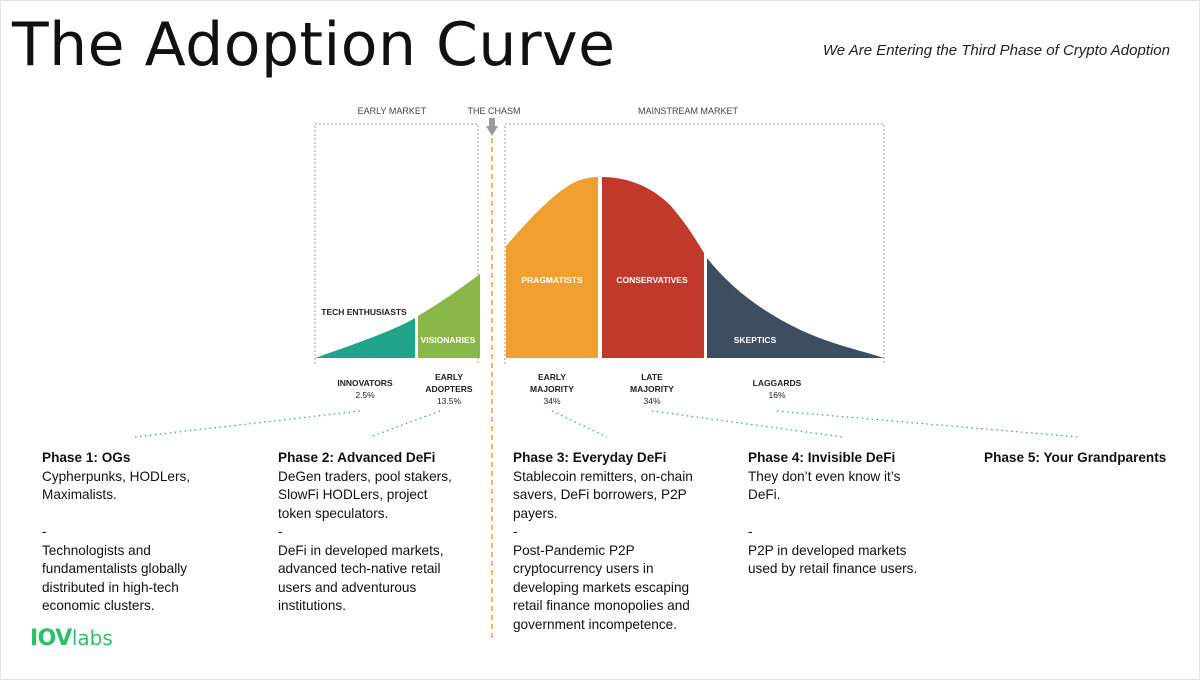 Image resolution: width=1200 pixels, height=680 pixels. I want to click on mainstream-market-bracket, so click(694, 243).